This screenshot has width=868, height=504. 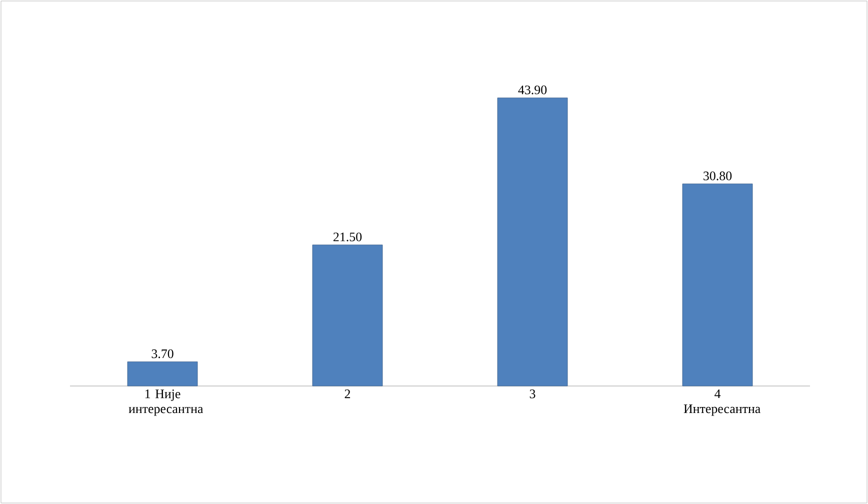 I want to click on data-label: 21.50, so click(x=347, y=237).